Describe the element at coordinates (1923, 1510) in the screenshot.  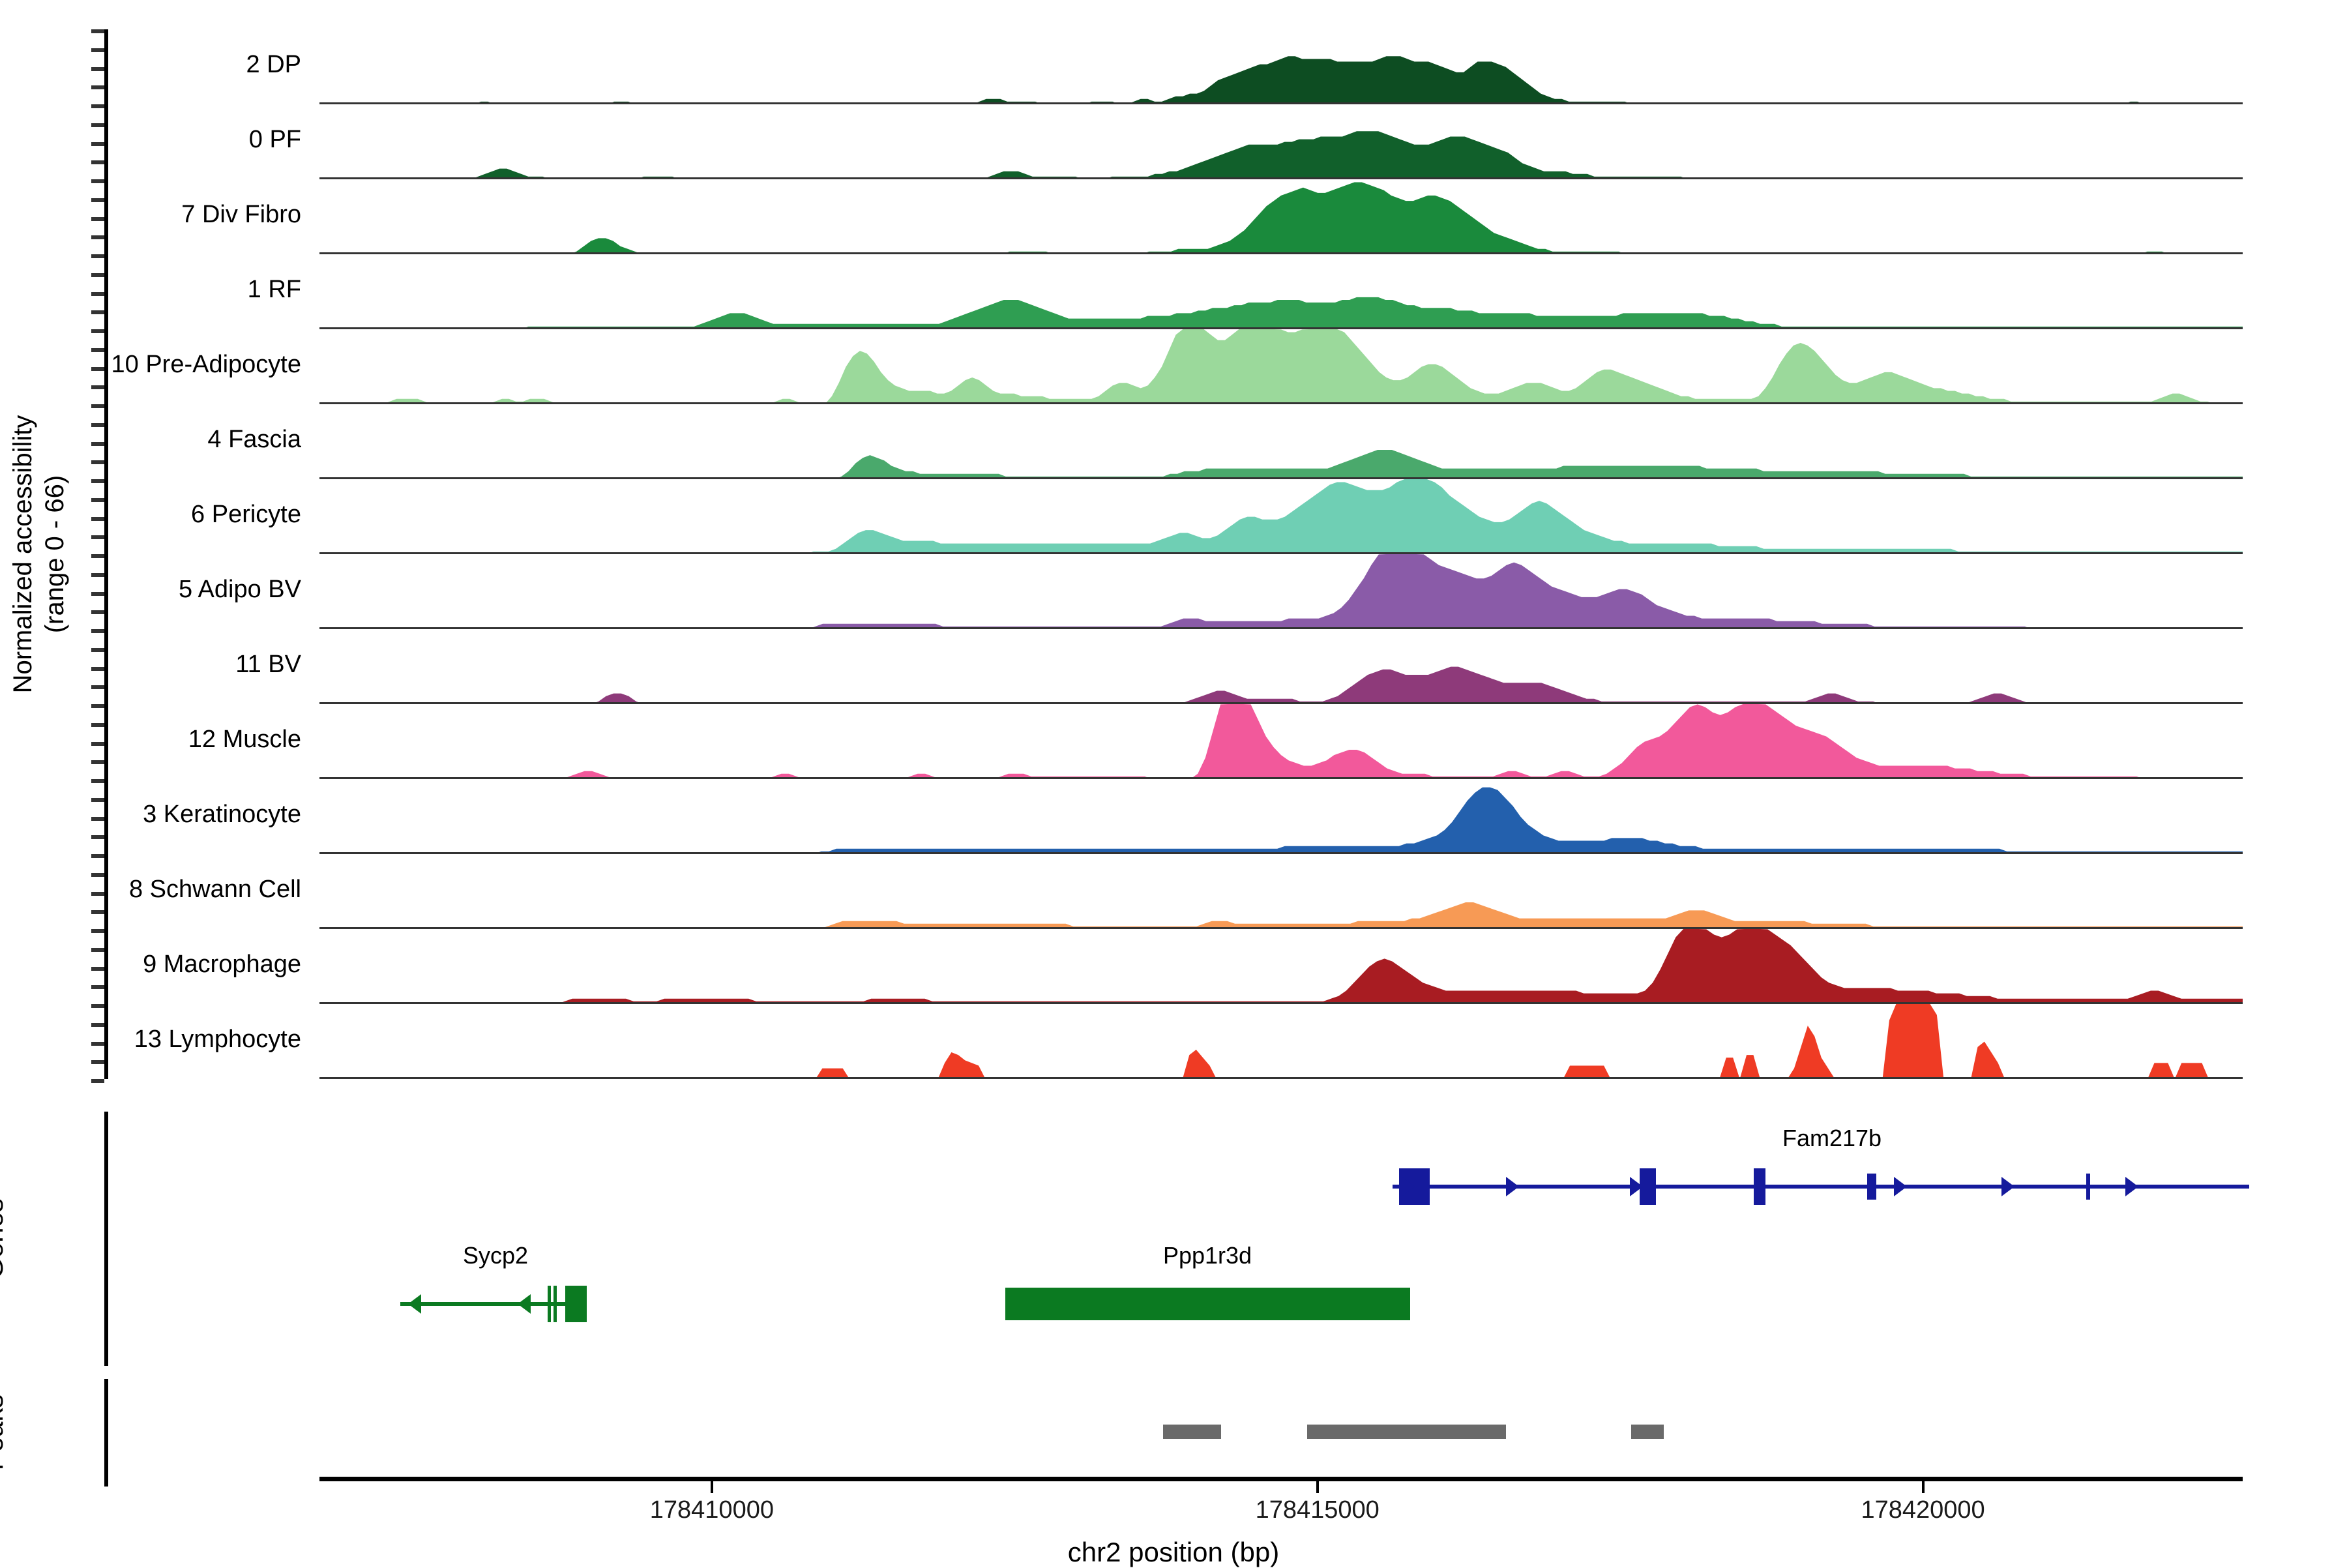
I see `x-axis-tick-label: 178420000` at that location.